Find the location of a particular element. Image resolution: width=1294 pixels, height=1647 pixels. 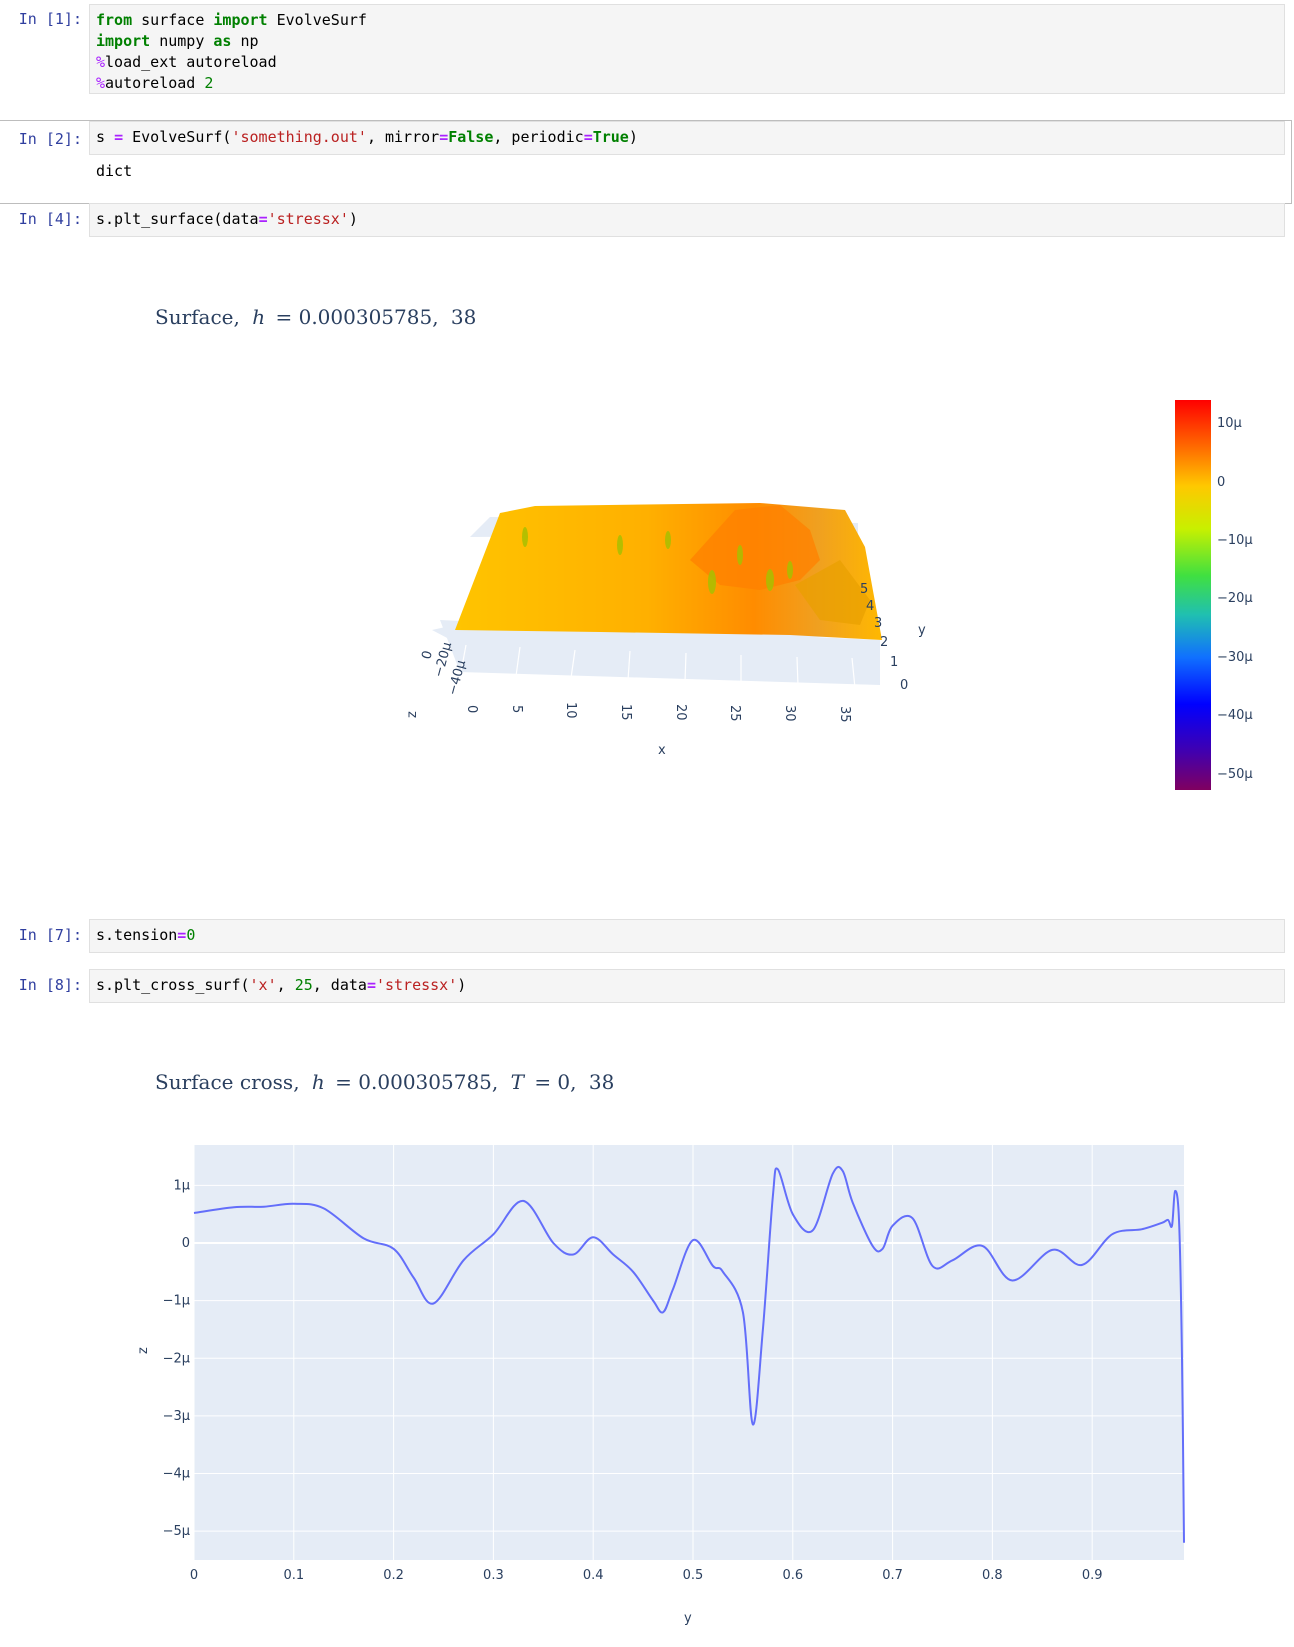

svg-text: 1 is located at coordinates (894, 662).